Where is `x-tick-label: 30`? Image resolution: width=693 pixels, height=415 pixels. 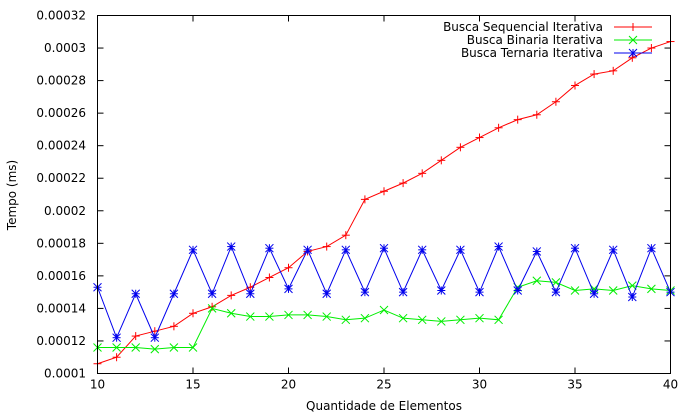 x-tick-label: 30 is located at coordinates (479, 385).